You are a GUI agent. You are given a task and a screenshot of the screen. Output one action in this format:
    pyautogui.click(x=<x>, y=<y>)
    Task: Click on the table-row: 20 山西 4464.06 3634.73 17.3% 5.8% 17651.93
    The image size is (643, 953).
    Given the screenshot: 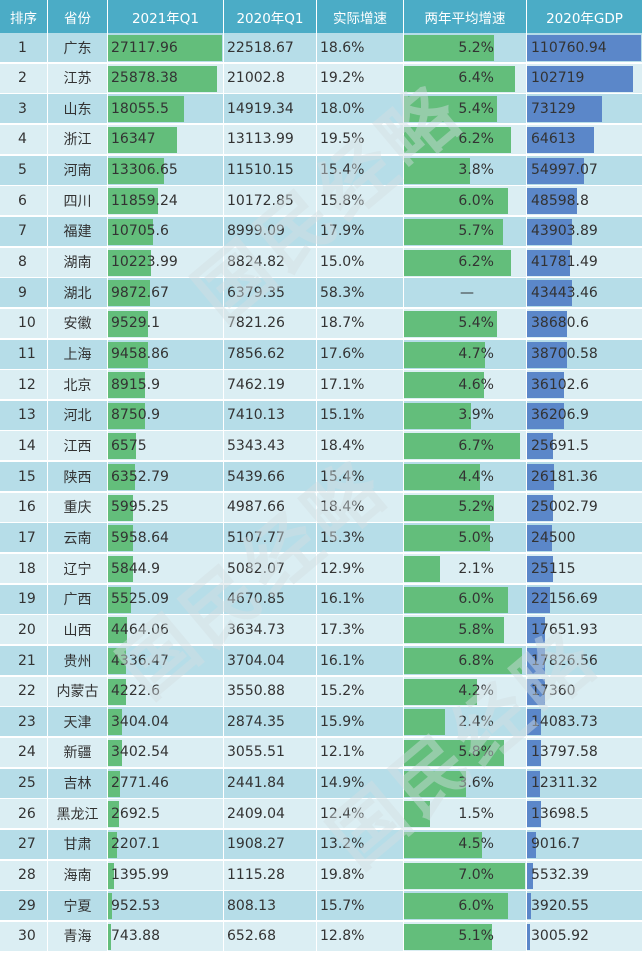 What is the action you would take?
    pyautogui.click(x=321, y=630)
    